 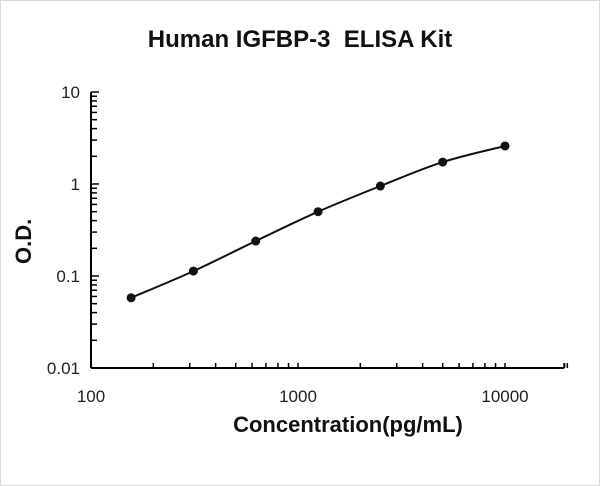 What do you see at coordinates (298, 396) in the screenshot?
I see `x-tick-label: 1000` at bounding box center [298, 396].